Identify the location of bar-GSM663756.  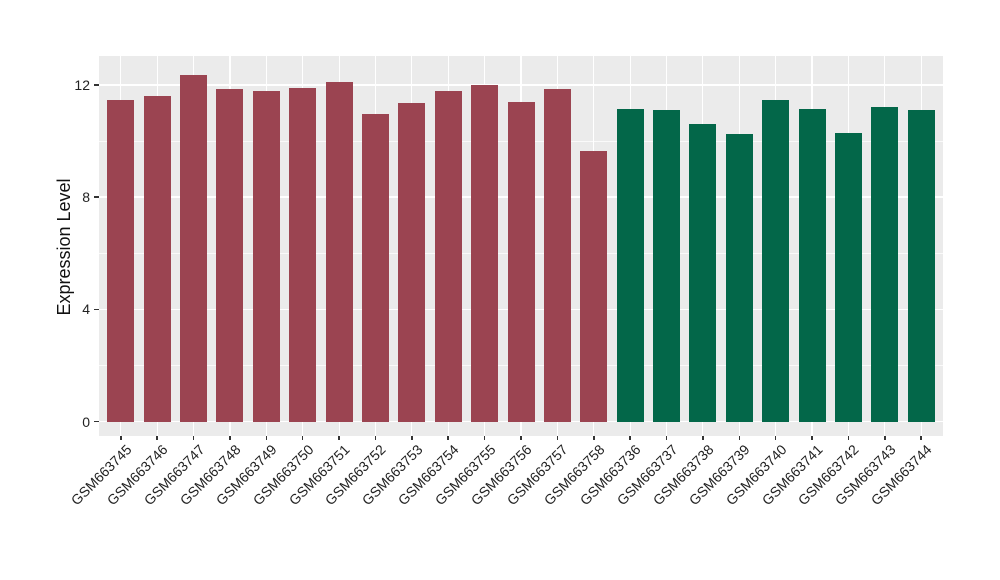
(521, 261).